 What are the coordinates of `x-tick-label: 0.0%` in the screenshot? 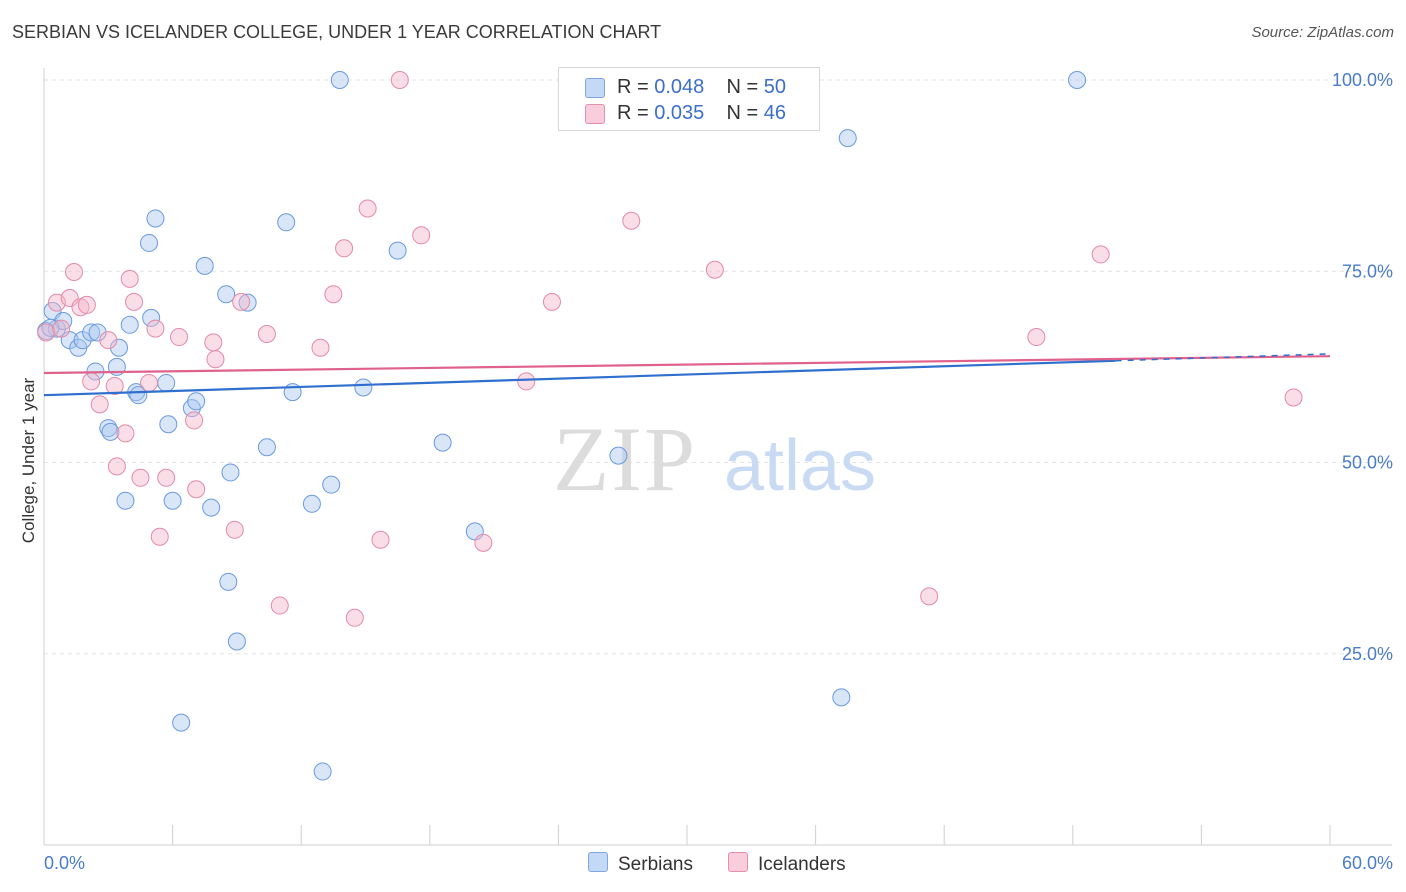 It's located at (64, 863).